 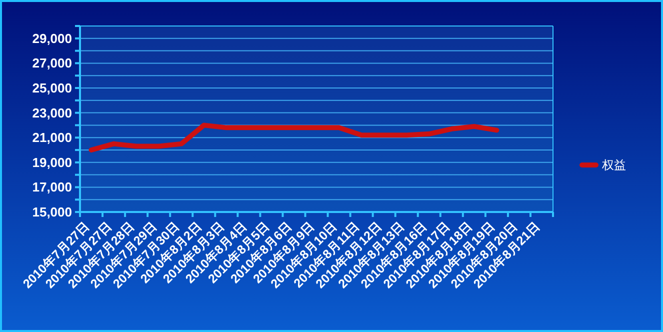 I want to click on y-tick-label: 23,000, so click(x=52, y=112).